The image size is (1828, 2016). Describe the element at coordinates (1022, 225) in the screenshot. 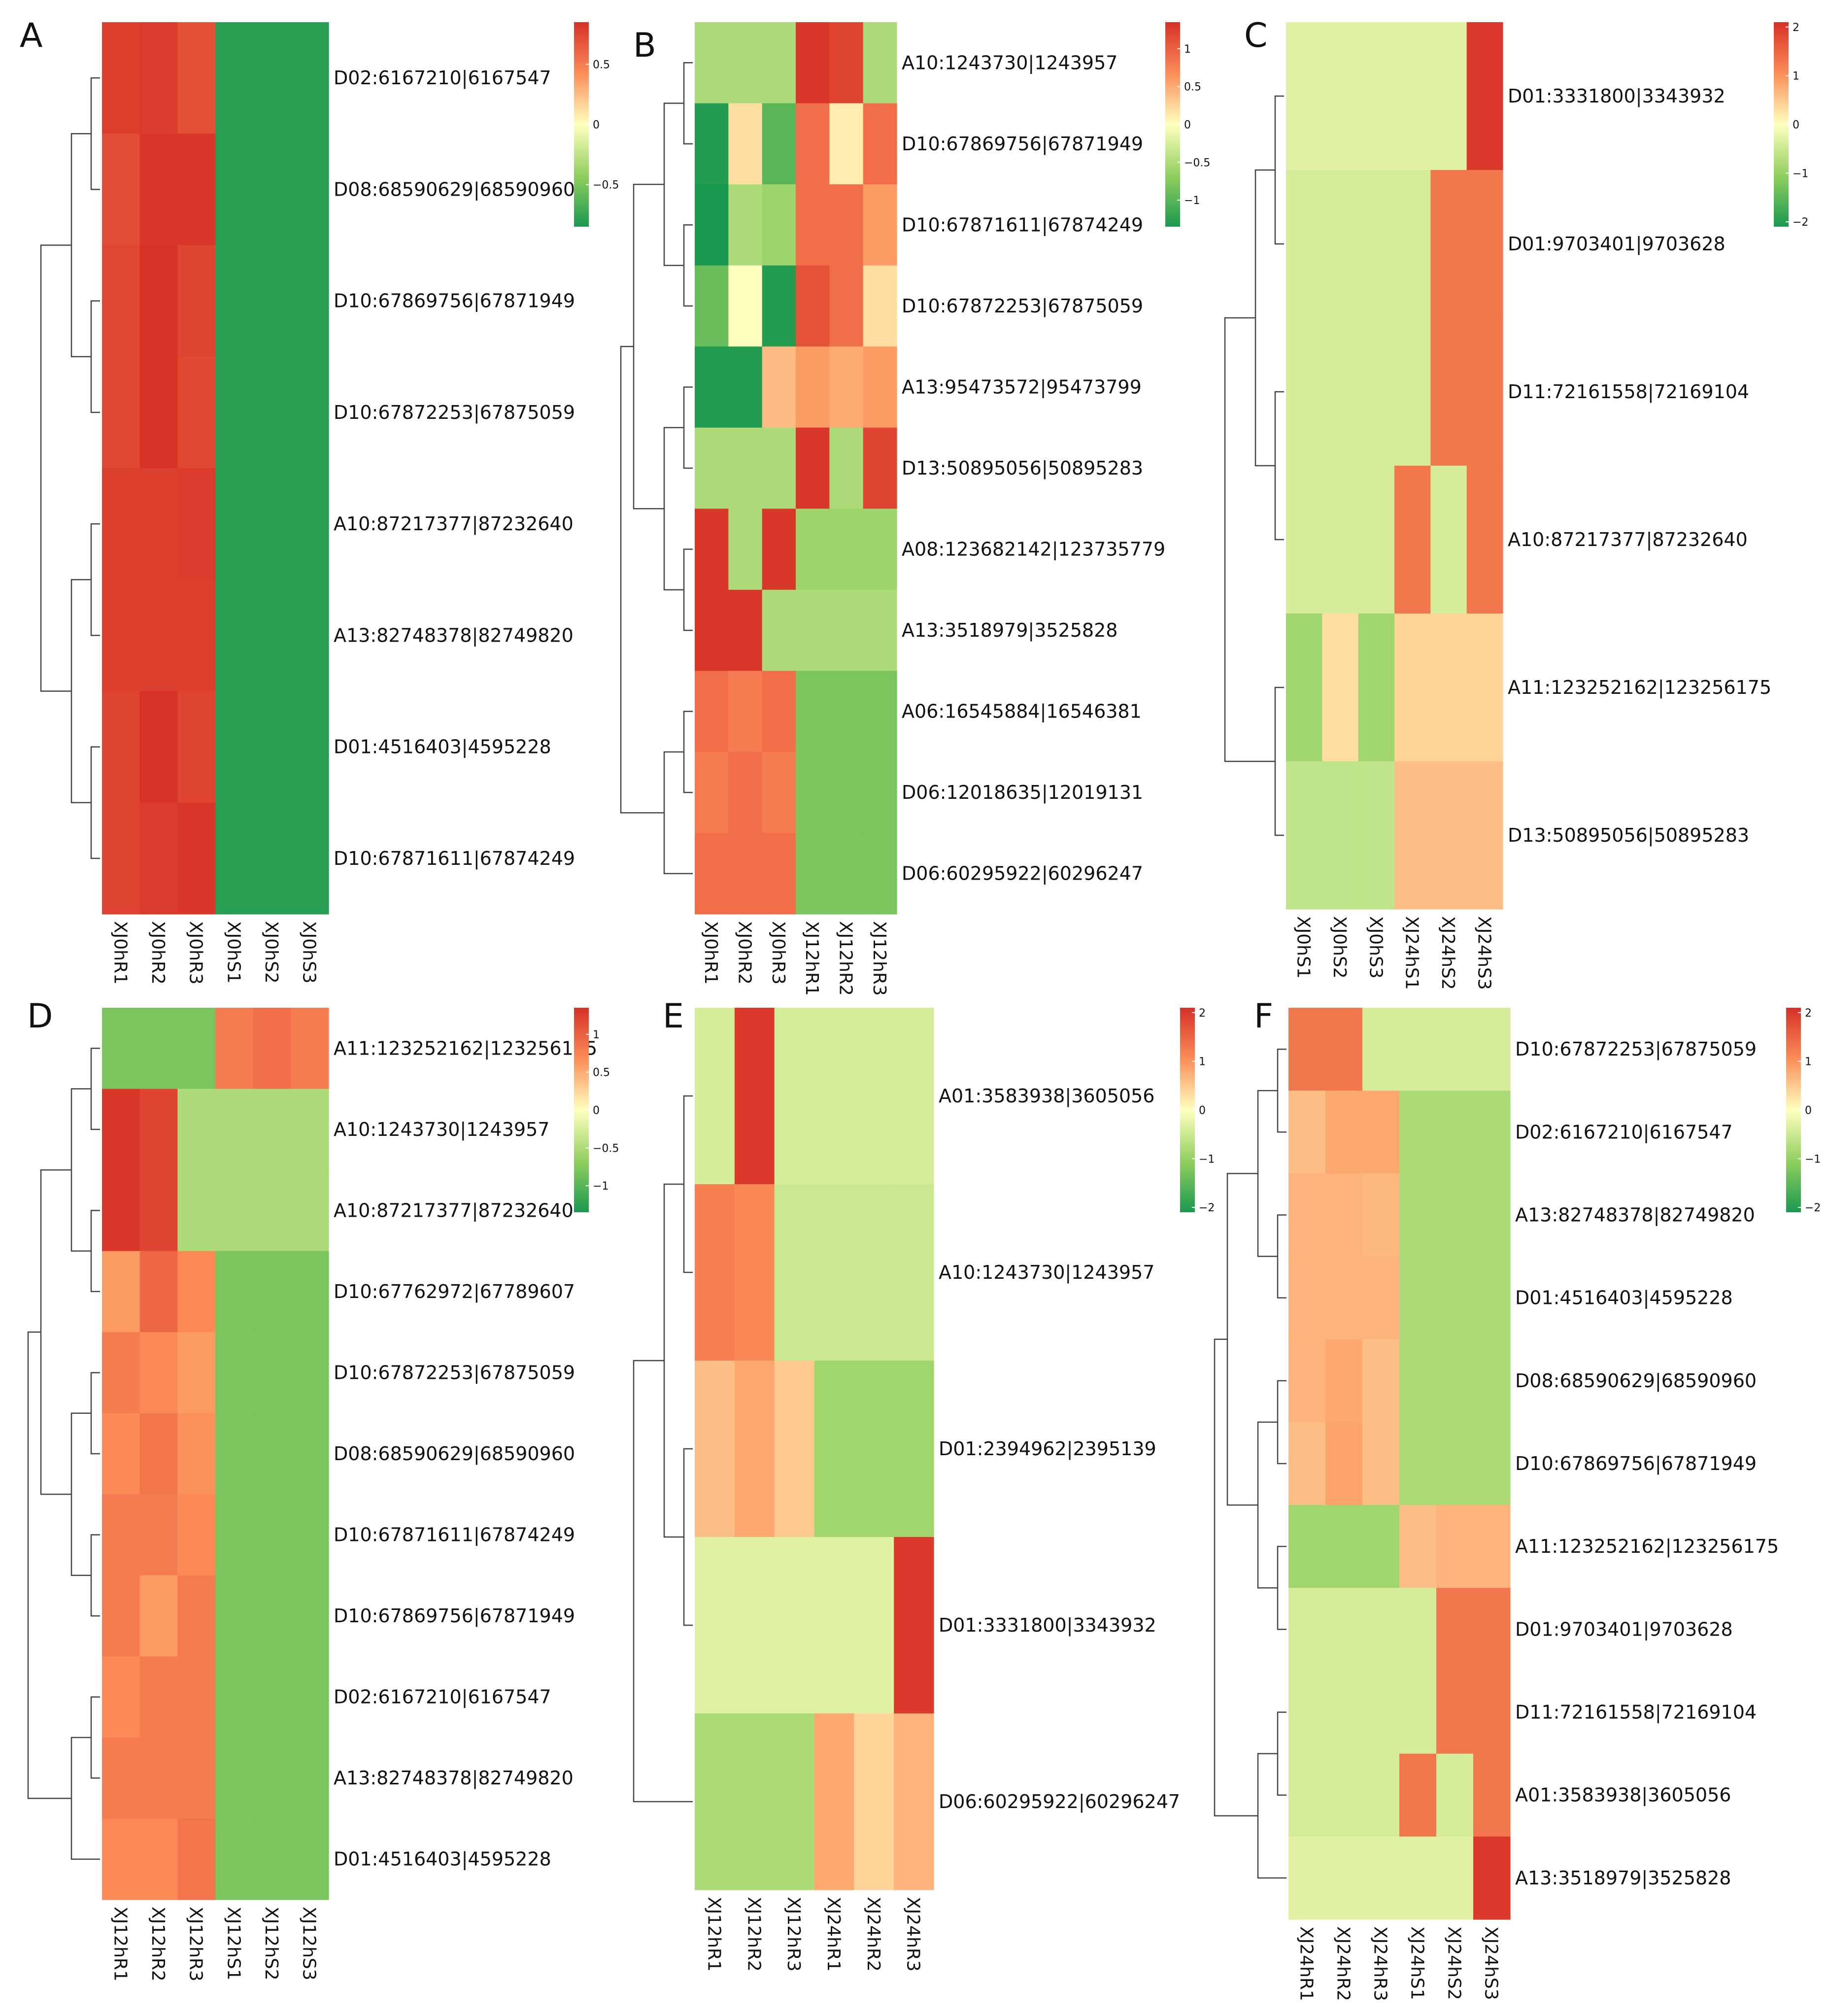

I see `row-label: D10:67871611|67874249` at that location.